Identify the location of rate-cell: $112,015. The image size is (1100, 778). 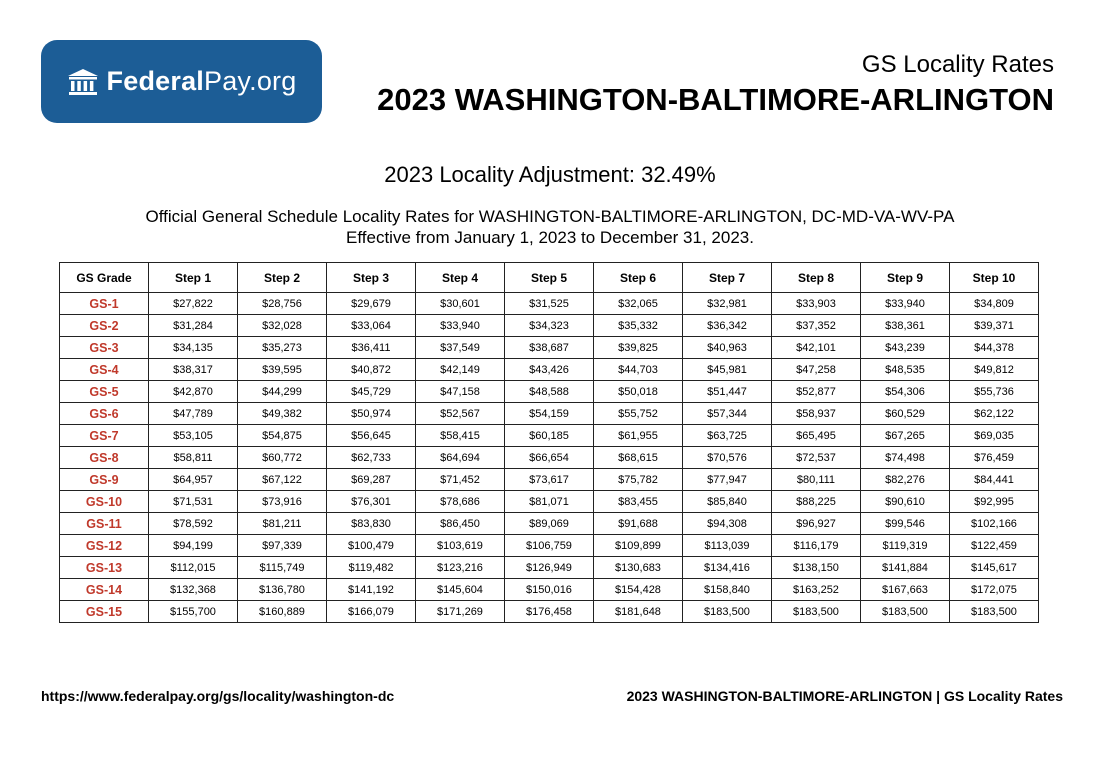
(193, 567).